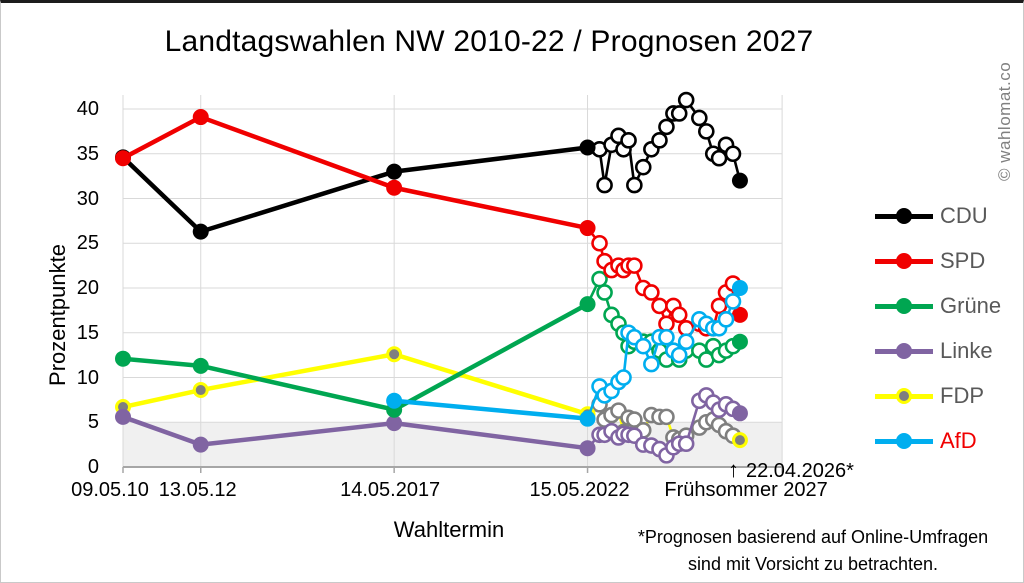 The image size is (1024, 583). Describe the element at coordinates (355, 384) in the screenshot. I see `series-line-FDP` at that location.